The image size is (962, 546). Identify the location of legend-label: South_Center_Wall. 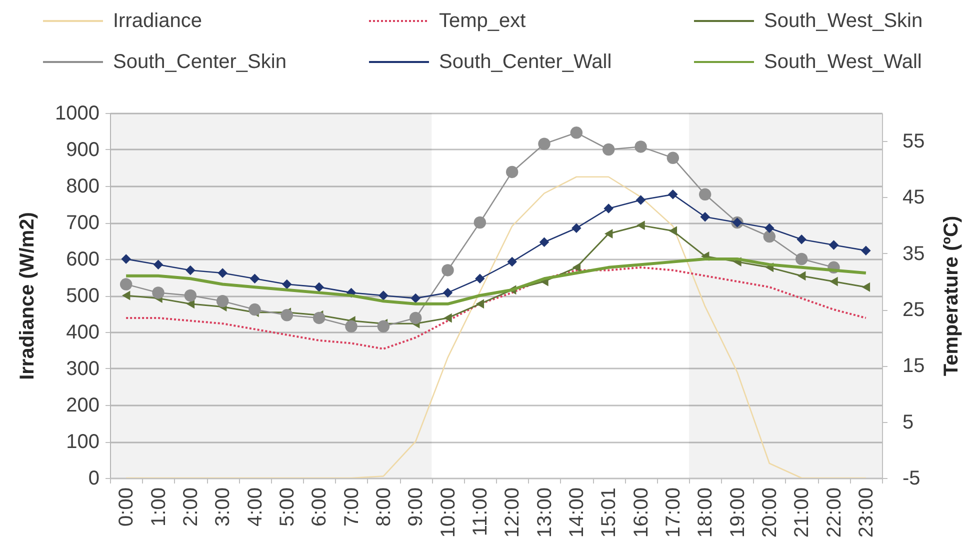
(525, 62).